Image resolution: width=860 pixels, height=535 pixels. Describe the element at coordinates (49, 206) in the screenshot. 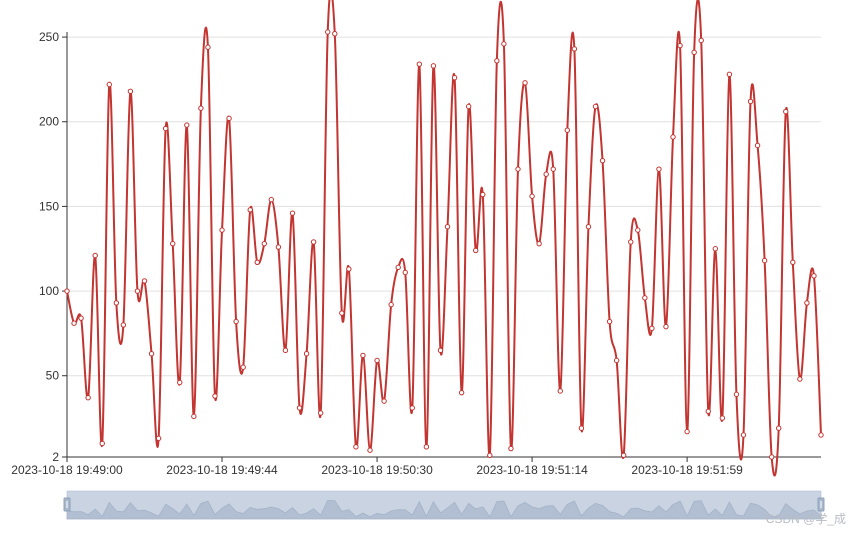

I see `y-tick-label: 150` at that location.